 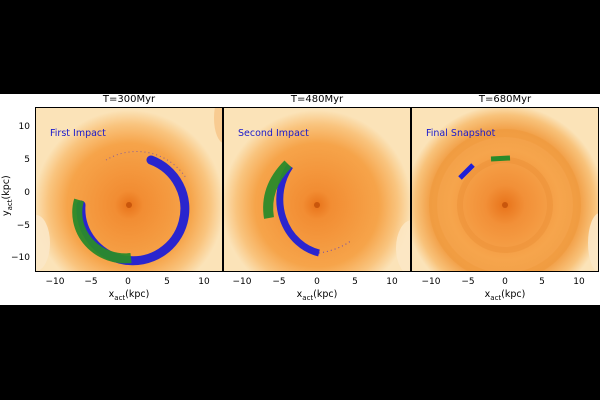 I want to click on panel-3-image, so click(x=505, y=189).